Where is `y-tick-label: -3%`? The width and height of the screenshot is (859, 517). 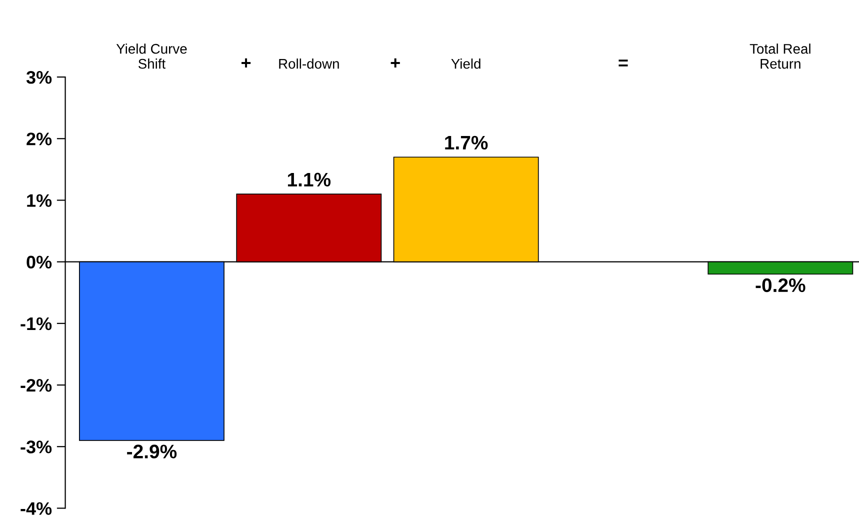
y-tick-label: -3% is located at coordinates (36, 447).